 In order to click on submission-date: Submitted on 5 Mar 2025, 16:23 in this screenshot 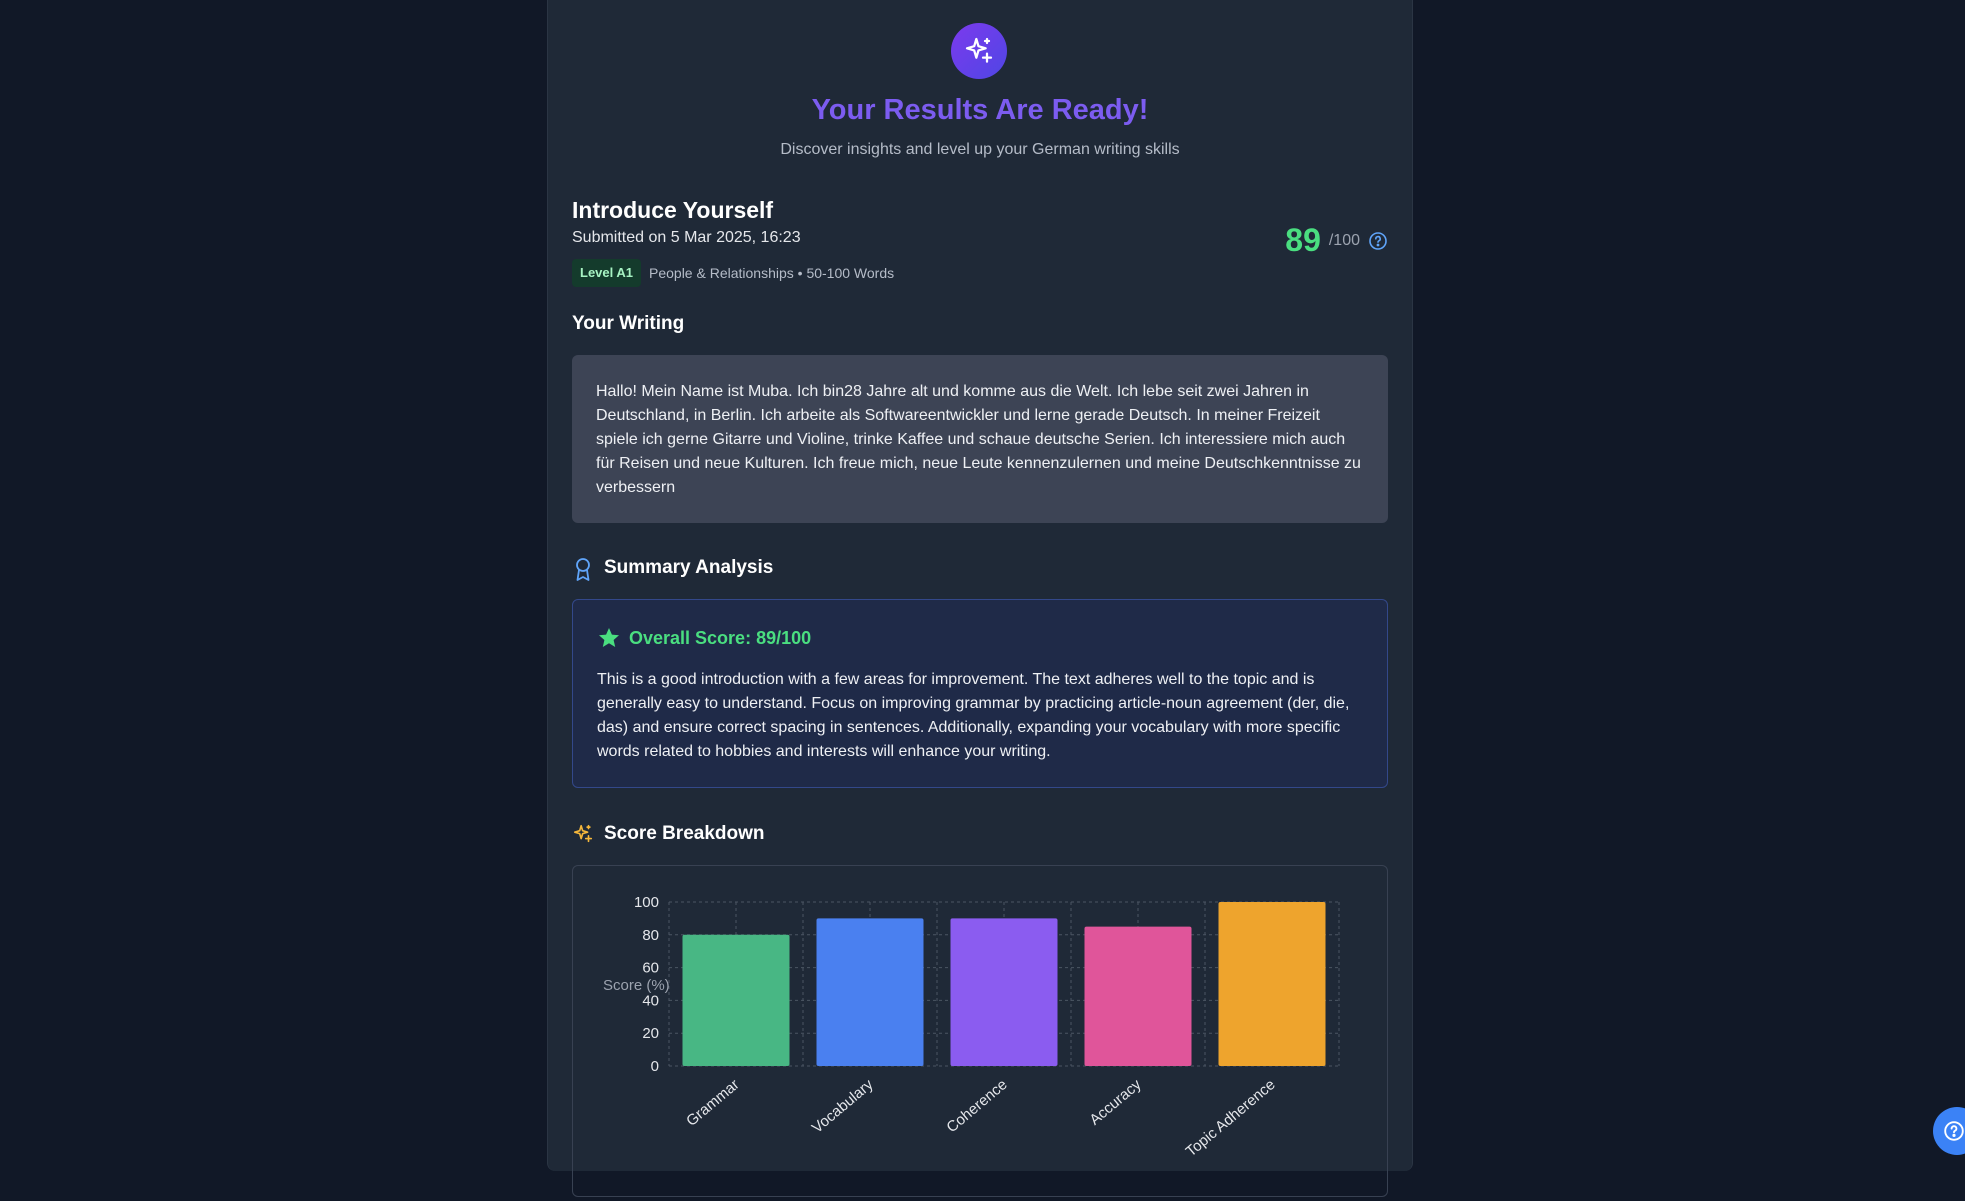, I will do `click(686, 237)`.